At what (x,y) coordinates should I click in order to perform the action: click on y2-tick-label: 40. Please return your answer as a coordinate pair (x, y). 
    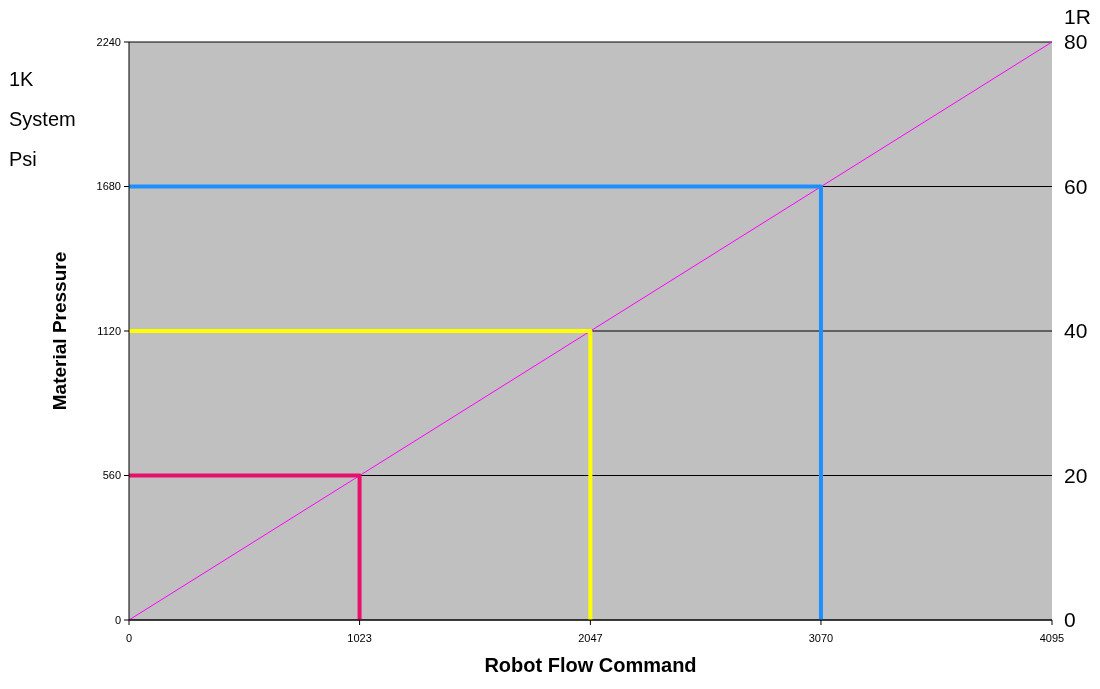
    Looking at the image, I should click on (1076, 331).